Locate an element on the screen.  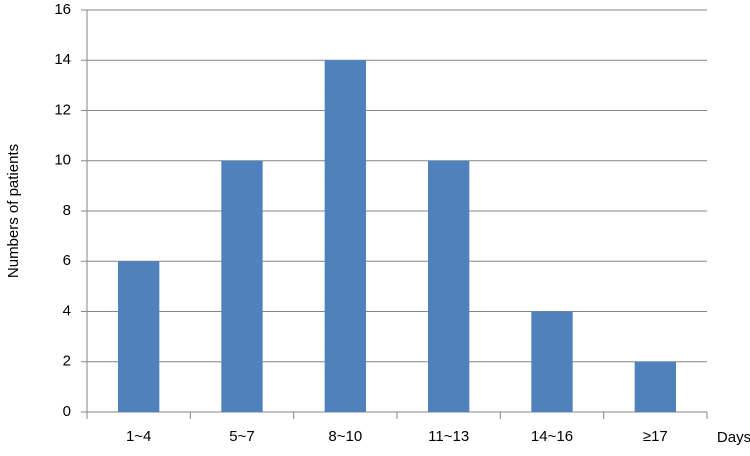
y-tick-label: 14 is located at coordinates (62, 59).